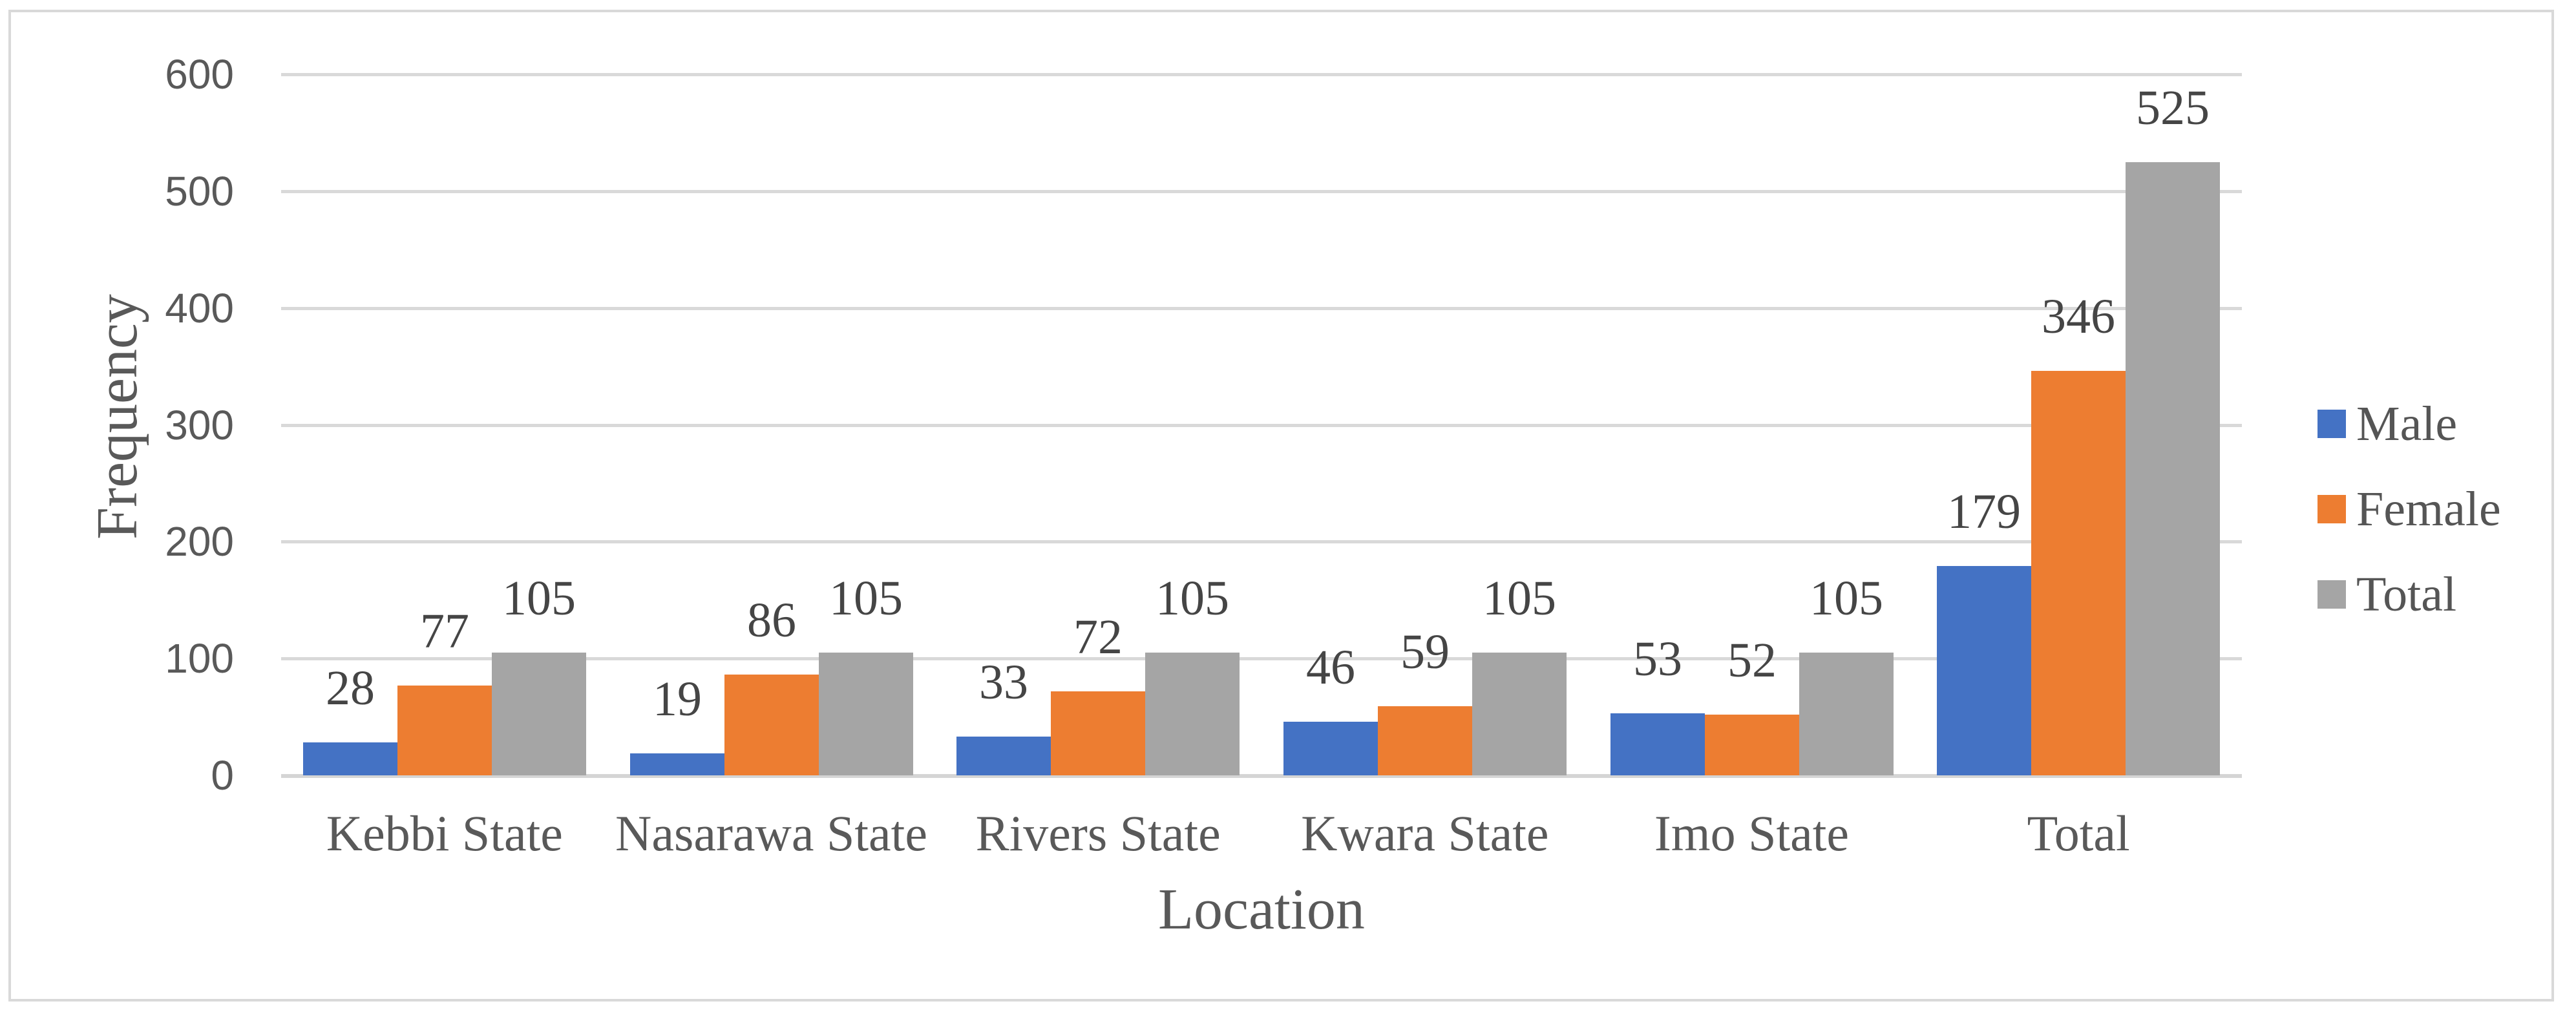 This screenshot has height=1017, width=2576. Describe the element at coordinates (2078, 833) in the screenshot. I see `x-tick-total: Total` at that location.